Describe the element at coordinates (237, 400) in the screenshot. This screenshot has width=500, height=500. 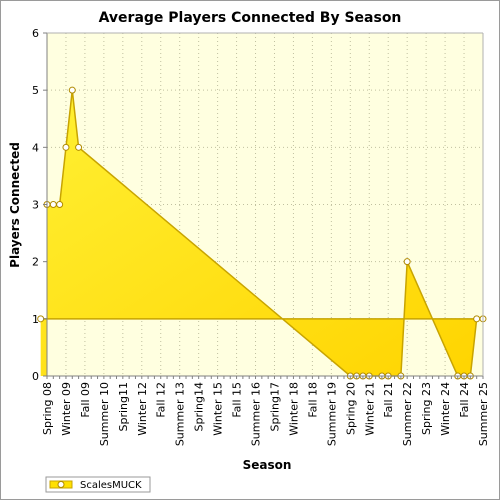
I see `x-tick-label: Fall 15` at that location.